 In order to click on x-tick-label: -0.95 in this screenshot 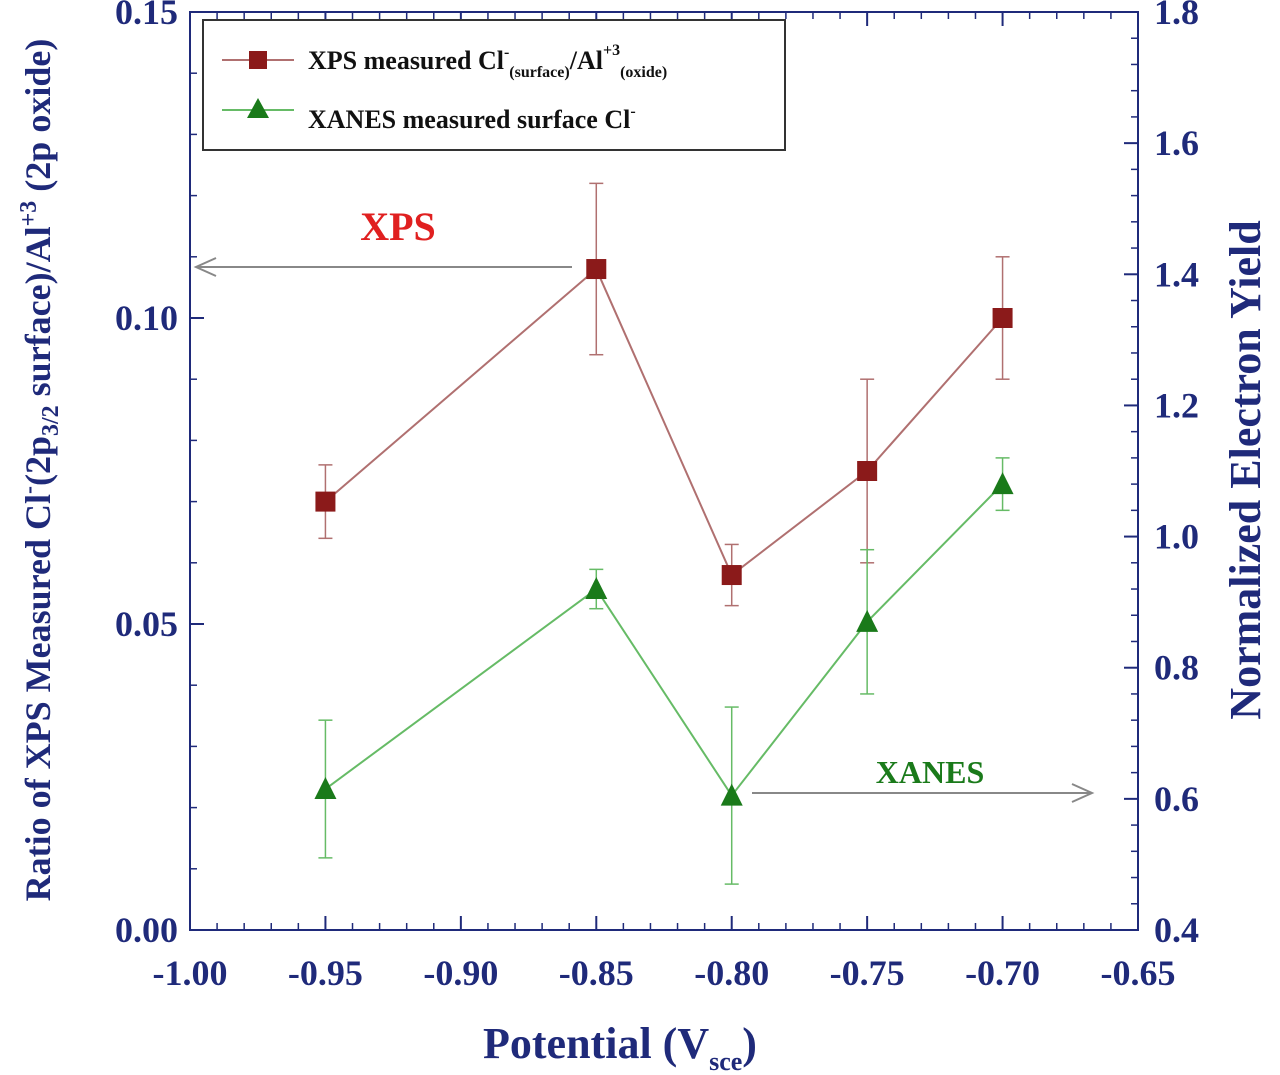, I will do `click(325, 973)`.